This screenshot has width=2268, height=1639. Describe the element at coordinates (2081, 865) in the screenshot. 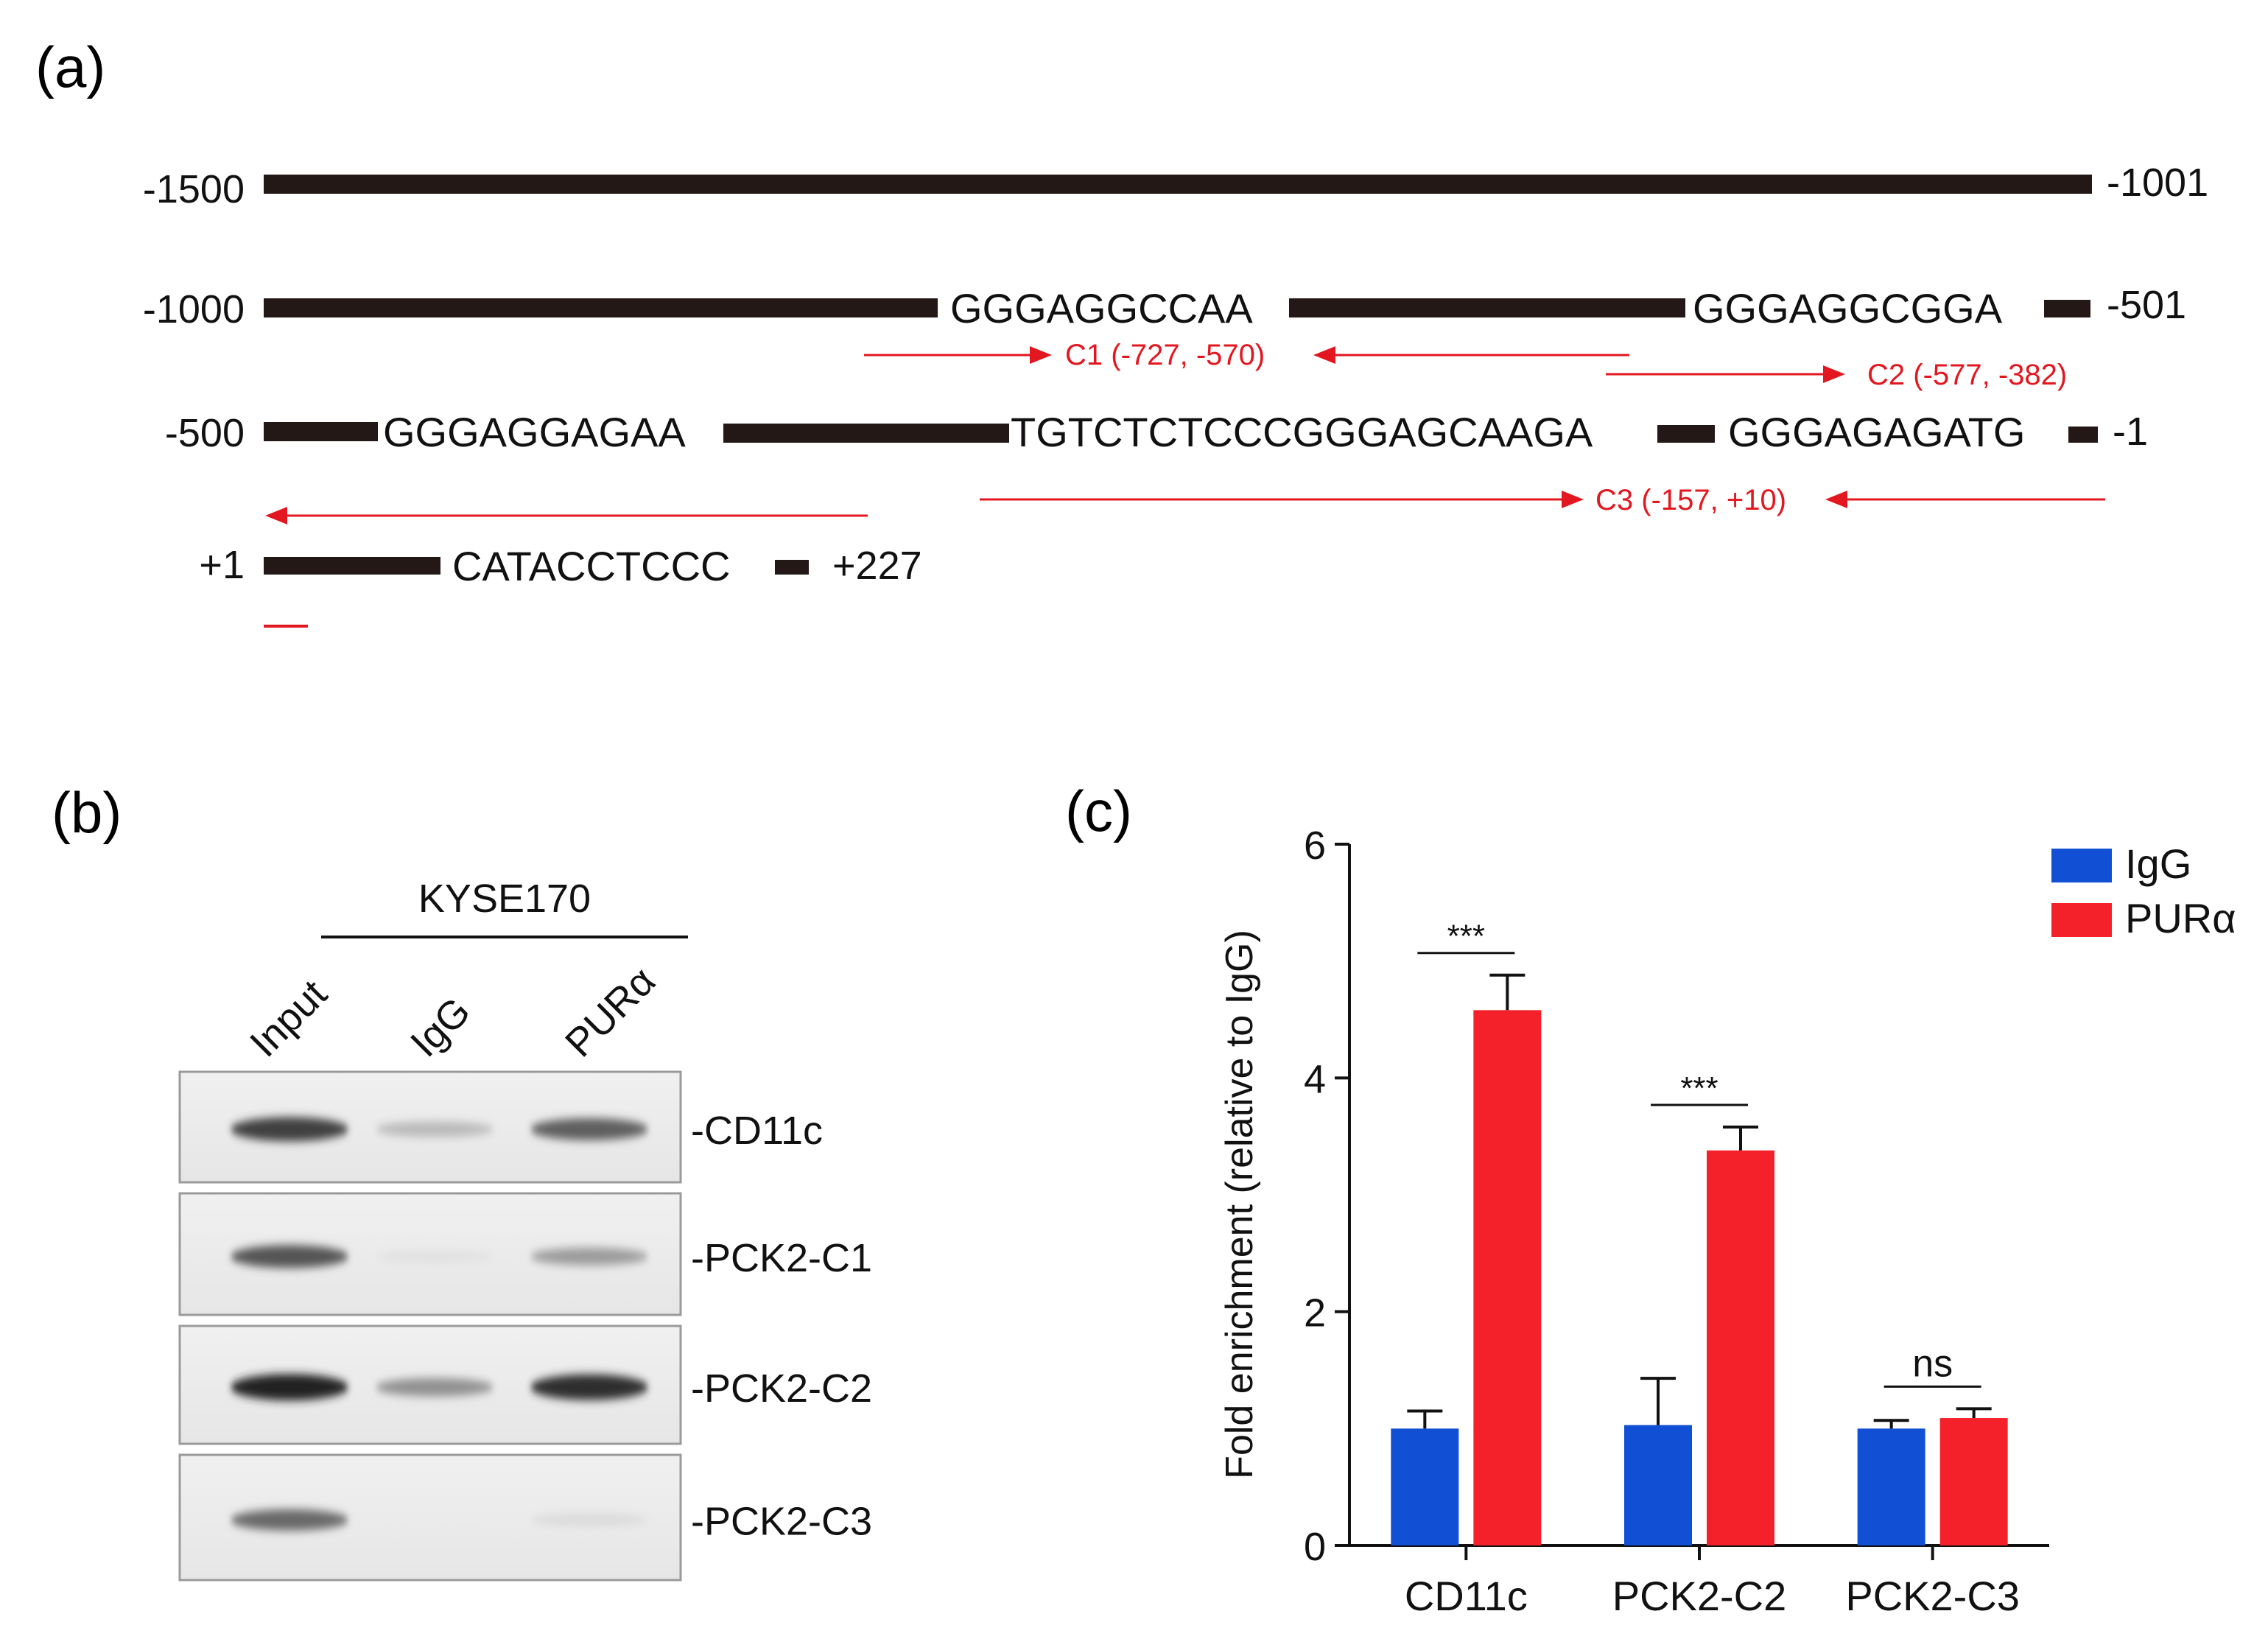

I see `legend-swatch-igg` at that location.